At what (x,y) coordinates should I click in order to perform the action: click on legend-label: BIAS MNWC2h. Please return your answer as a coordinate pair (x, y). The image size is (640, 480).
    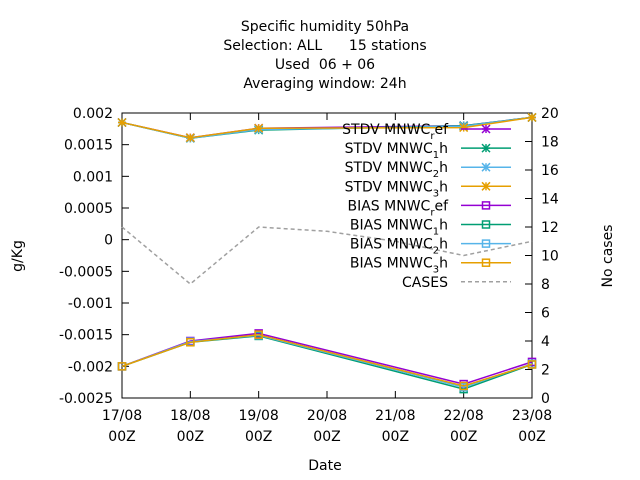
    Looking at the image, I should click on (399, 247).